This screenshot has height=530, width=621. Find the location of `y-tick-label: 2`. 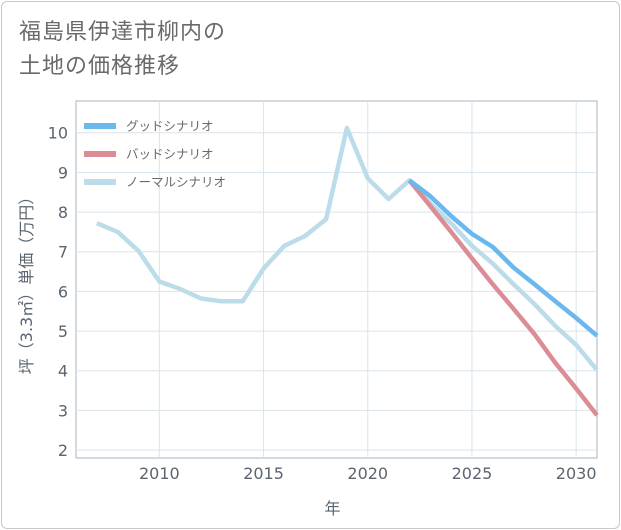

y-tick-label: 2 is located at coordinates (63, 450).